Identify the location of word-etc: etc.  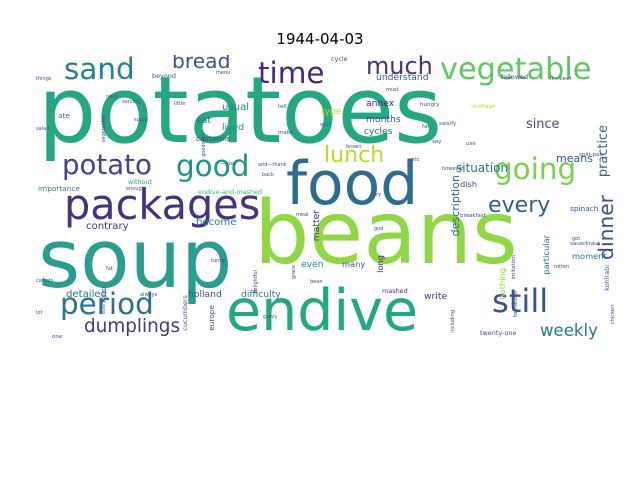
(415, 160).